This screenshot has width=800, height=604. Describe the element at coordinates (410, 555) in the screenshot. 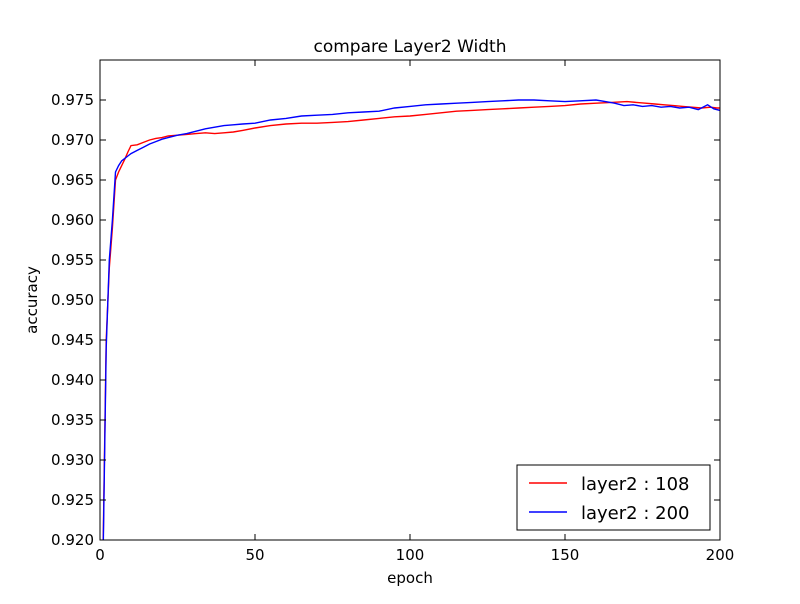

I see `x-tick-label: 100` at that location.